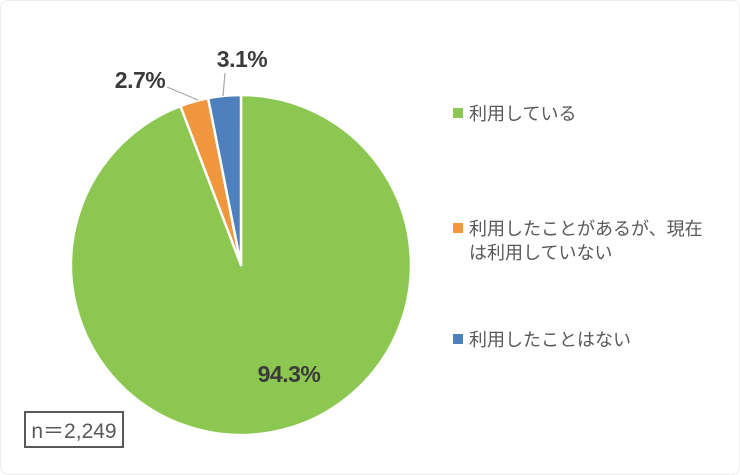 The image size is (740, 475). What do you see at coordinates (584, 114) in the screenshot?
I see `legend-item-using: 利用している` at bounding box center [584, 114].